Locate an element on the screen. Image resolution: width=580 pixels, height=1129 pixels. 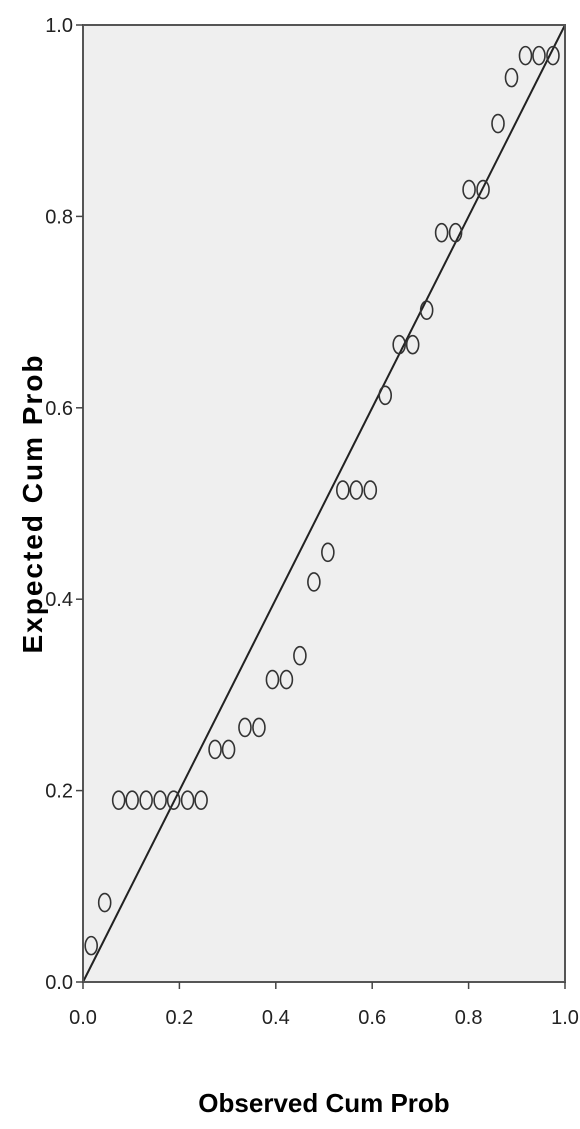
y-tick-label: 0.0 is located at coordinates (59, 983).